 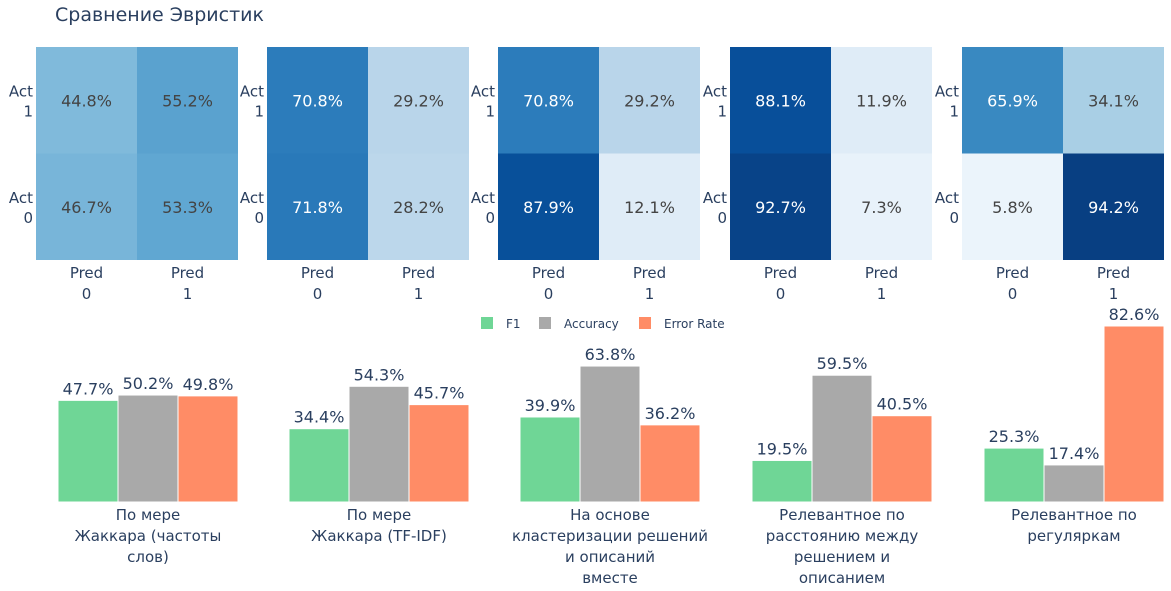 I want to click on heatmap-cell-label: 88.1%, so click(x=780, y=100).